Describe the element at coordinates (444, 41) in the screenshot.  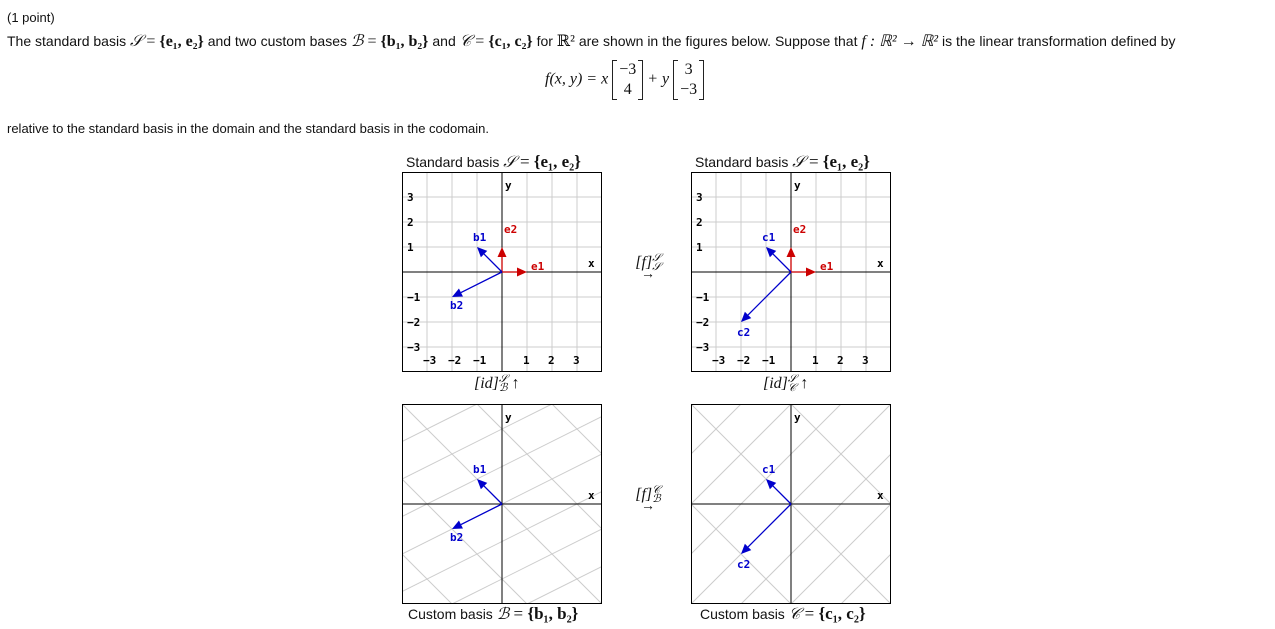
I see `intro-text-c: and` at that location.